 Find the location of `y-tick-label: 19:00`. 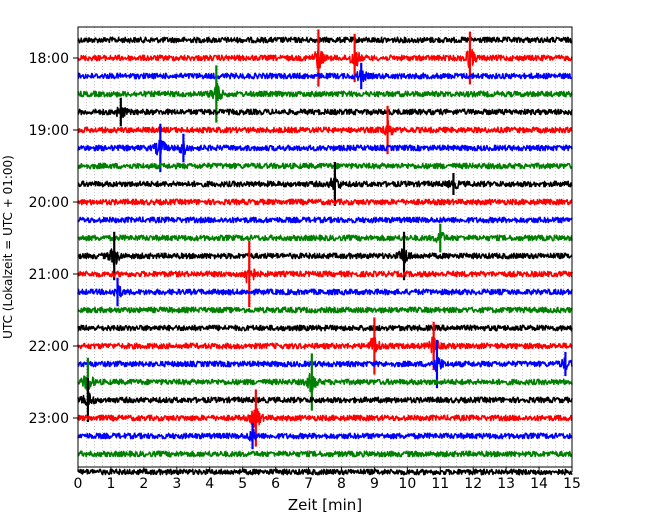

y-tick-label: 19:00 is located at coordinates (49, 131).